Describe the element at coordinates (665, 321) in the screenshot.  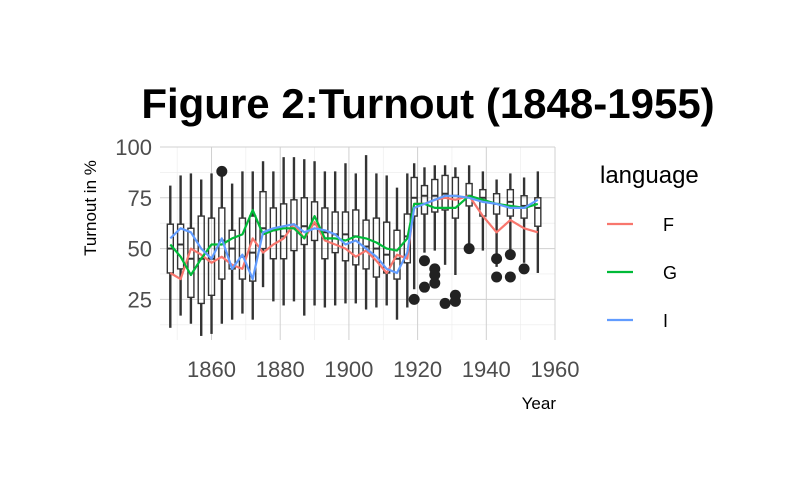
I see `legend-label-I: I` at that location.